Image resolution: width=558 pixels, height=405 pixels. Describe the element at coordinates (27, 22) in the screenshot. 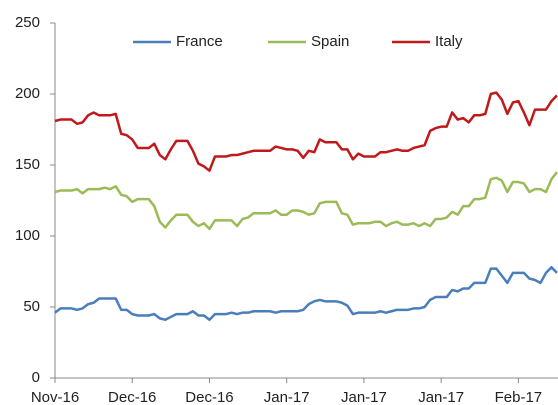

I see `y-tick-label: 250` at that location.